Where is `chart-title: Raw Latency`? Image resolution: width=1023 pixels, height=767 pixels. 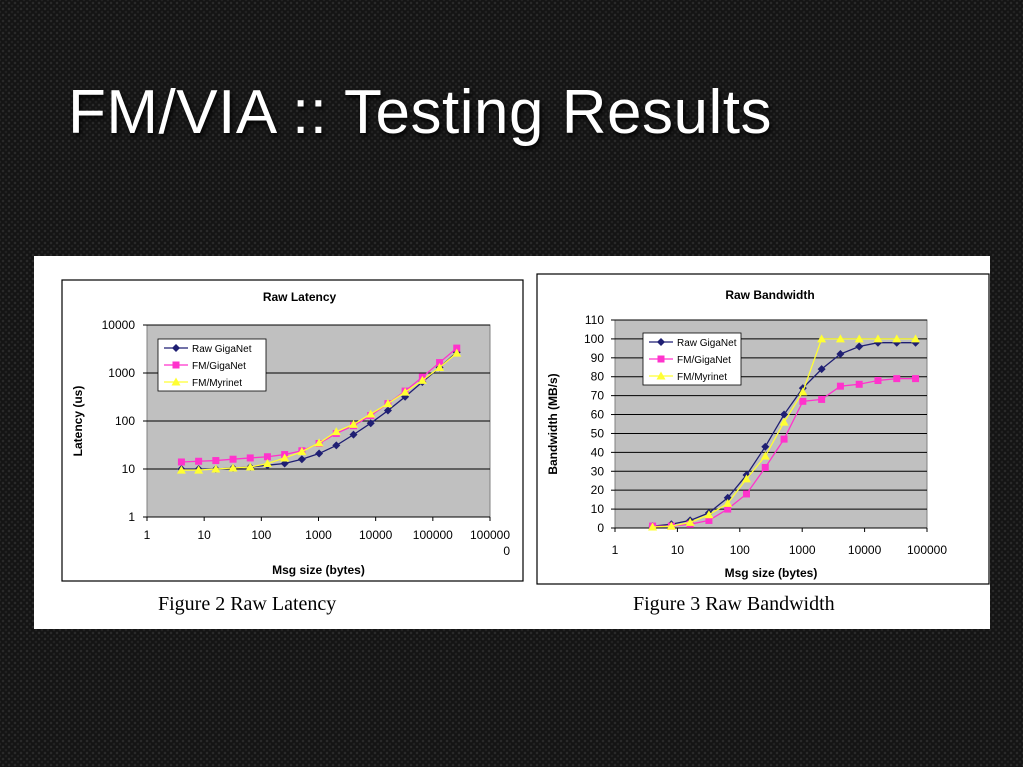 chart-title: Raw Latency is located at coordinates (300, 297).